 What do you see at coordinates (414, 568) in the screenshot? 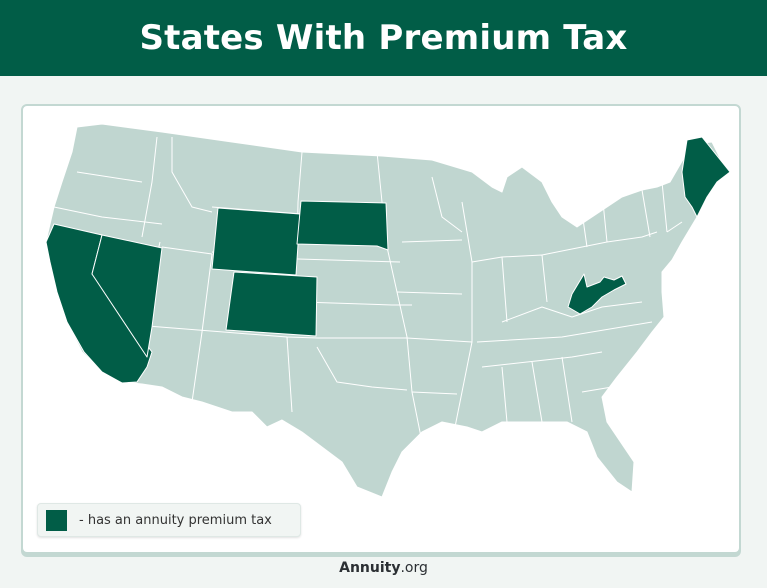
I see `footer-tld: .org` at bounding box center [414, 568].